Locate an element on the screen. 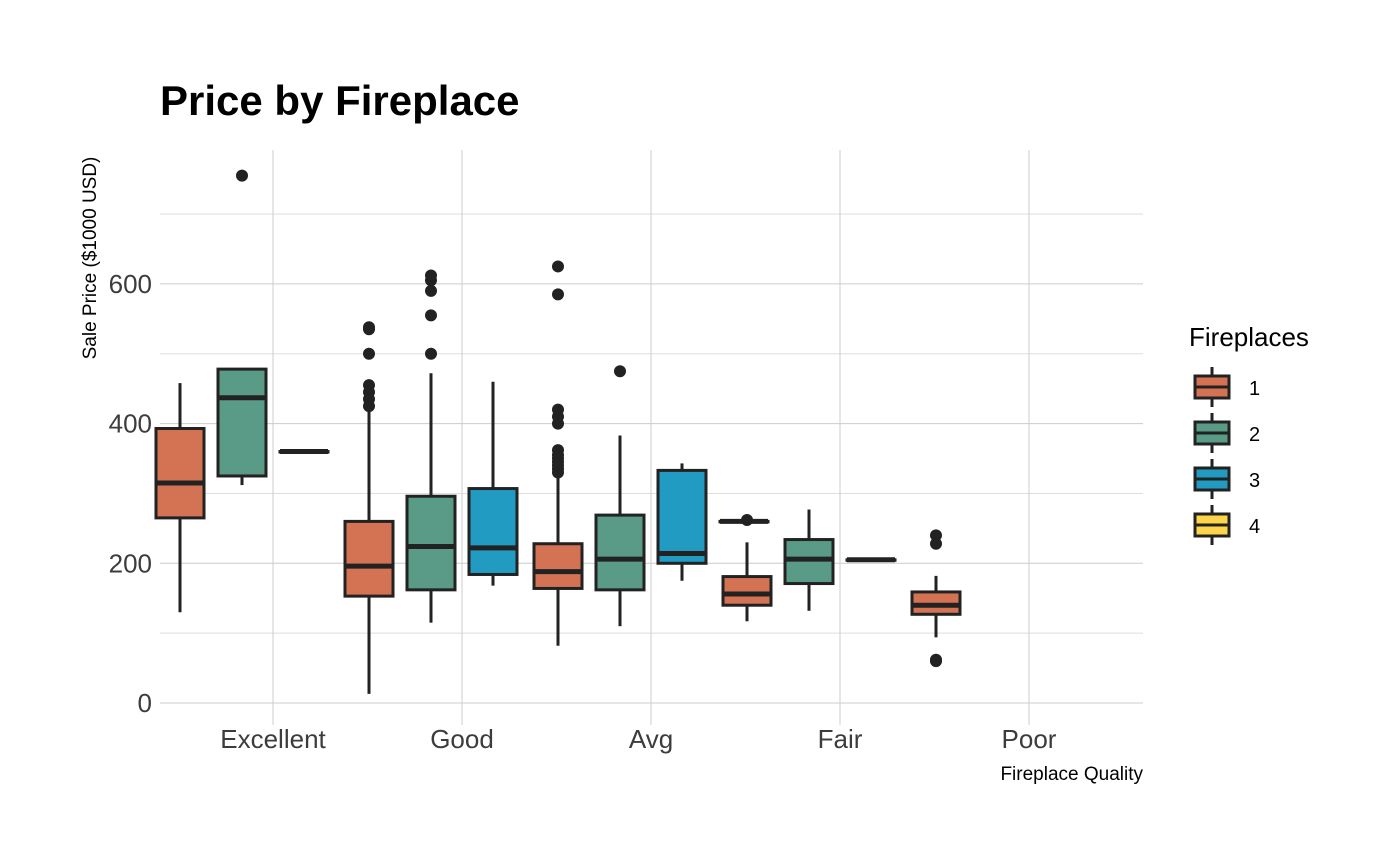 This screenshot has width=1400, height=865. legend-item-2: 2 is located at coordinates (1226, 433).